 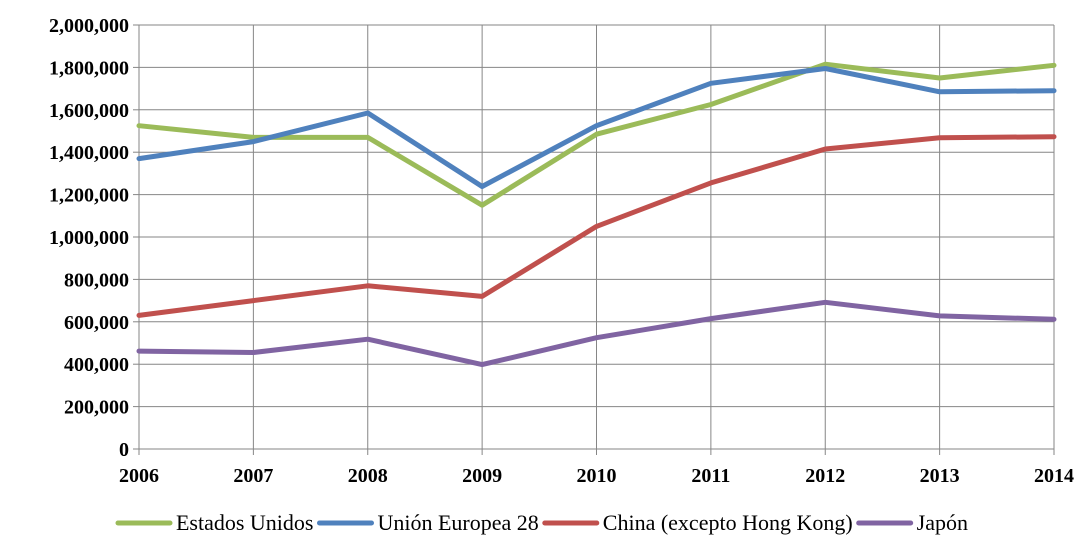 I want to click on legend-item-1: Unión Europea 28, so click(x=427, y=522).